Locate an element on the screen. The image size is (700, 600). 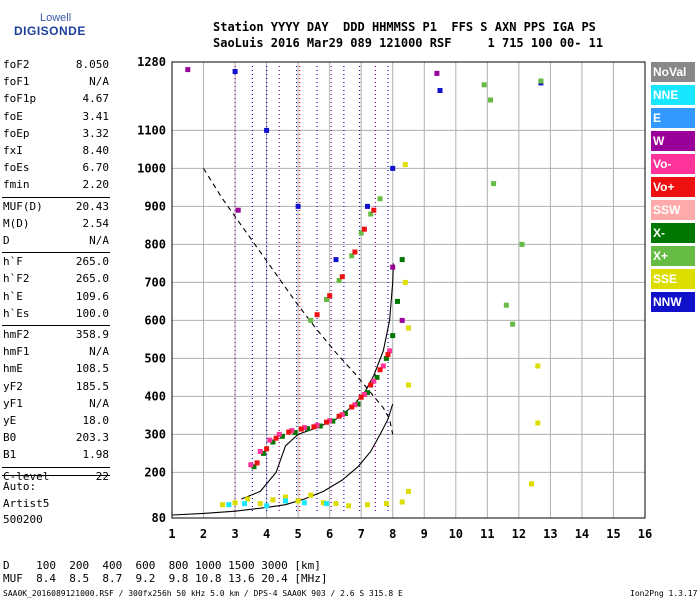
param-value: 4.67 is located at coordinates (96, 99).